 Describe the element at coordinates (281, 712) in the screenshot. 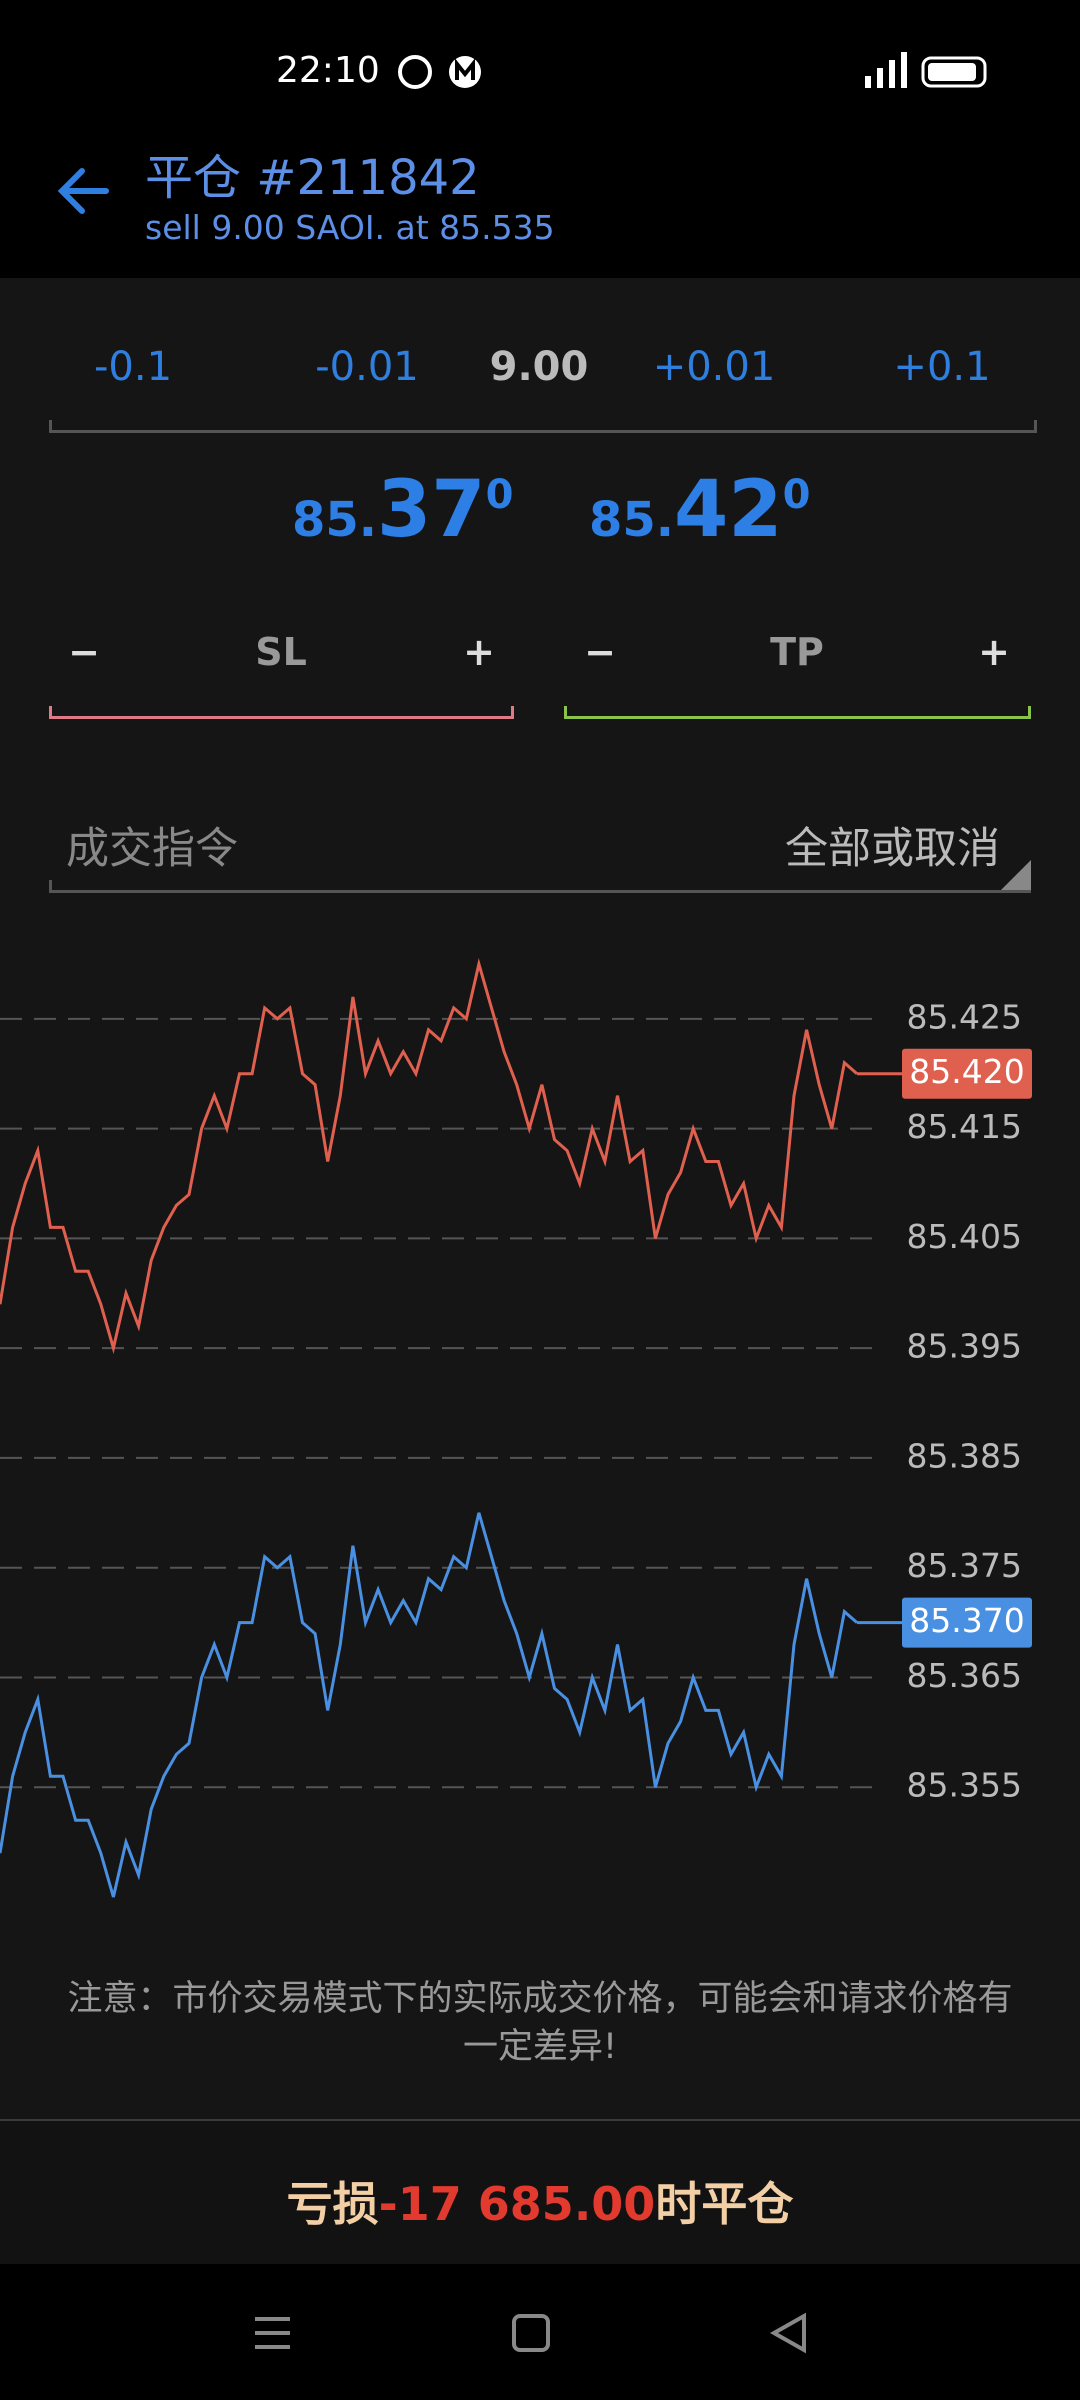

I see `sl-underline` at that location.